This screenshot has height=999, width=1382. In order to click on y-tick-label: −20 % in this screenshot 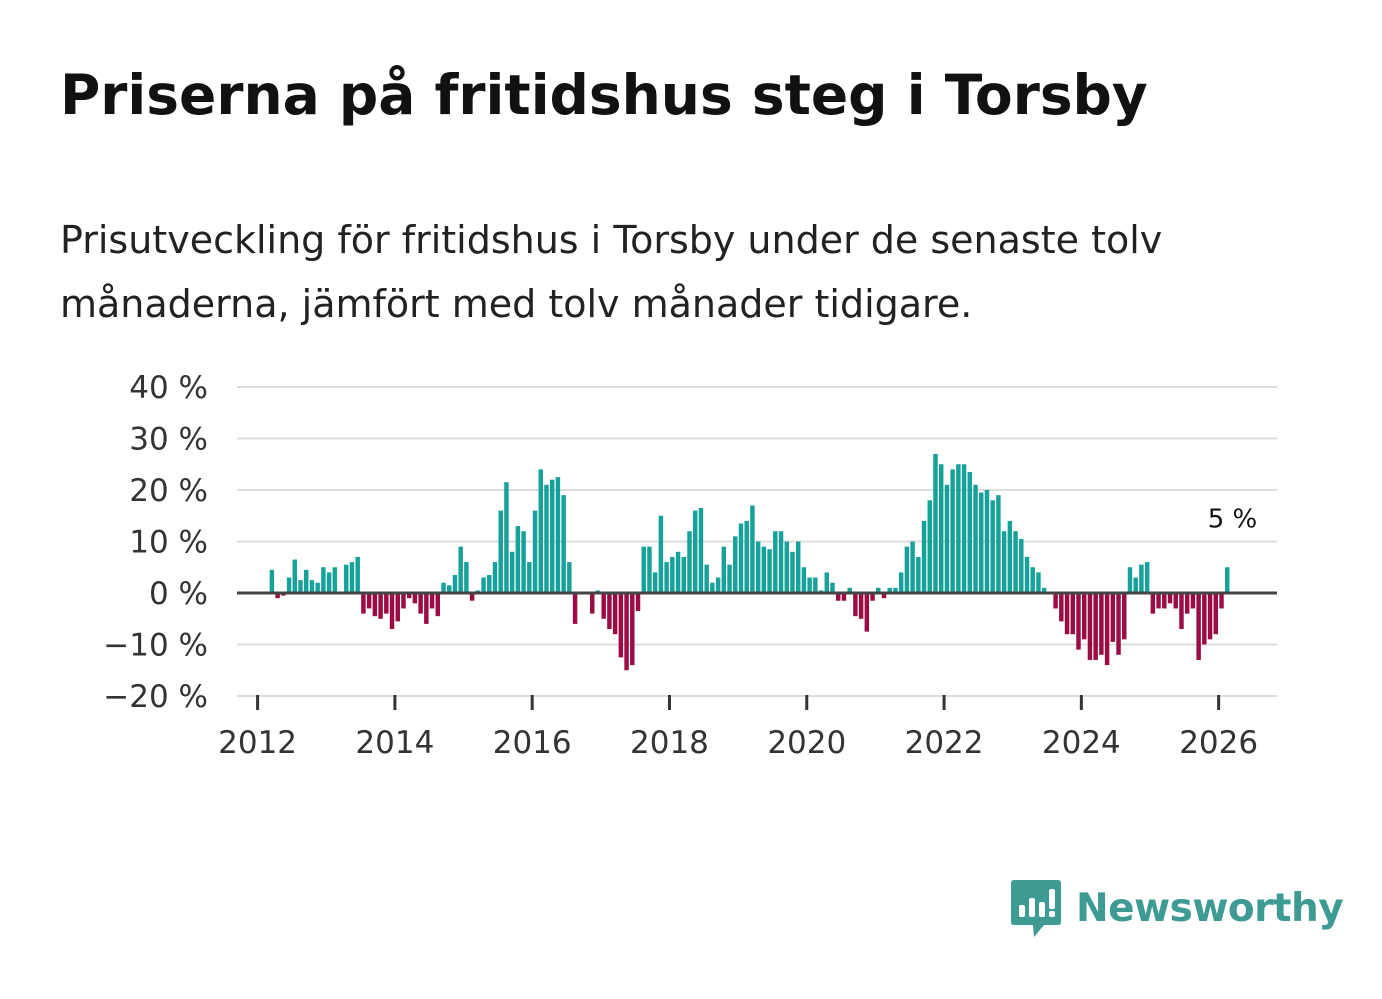, I will do `click(155, 697)`.